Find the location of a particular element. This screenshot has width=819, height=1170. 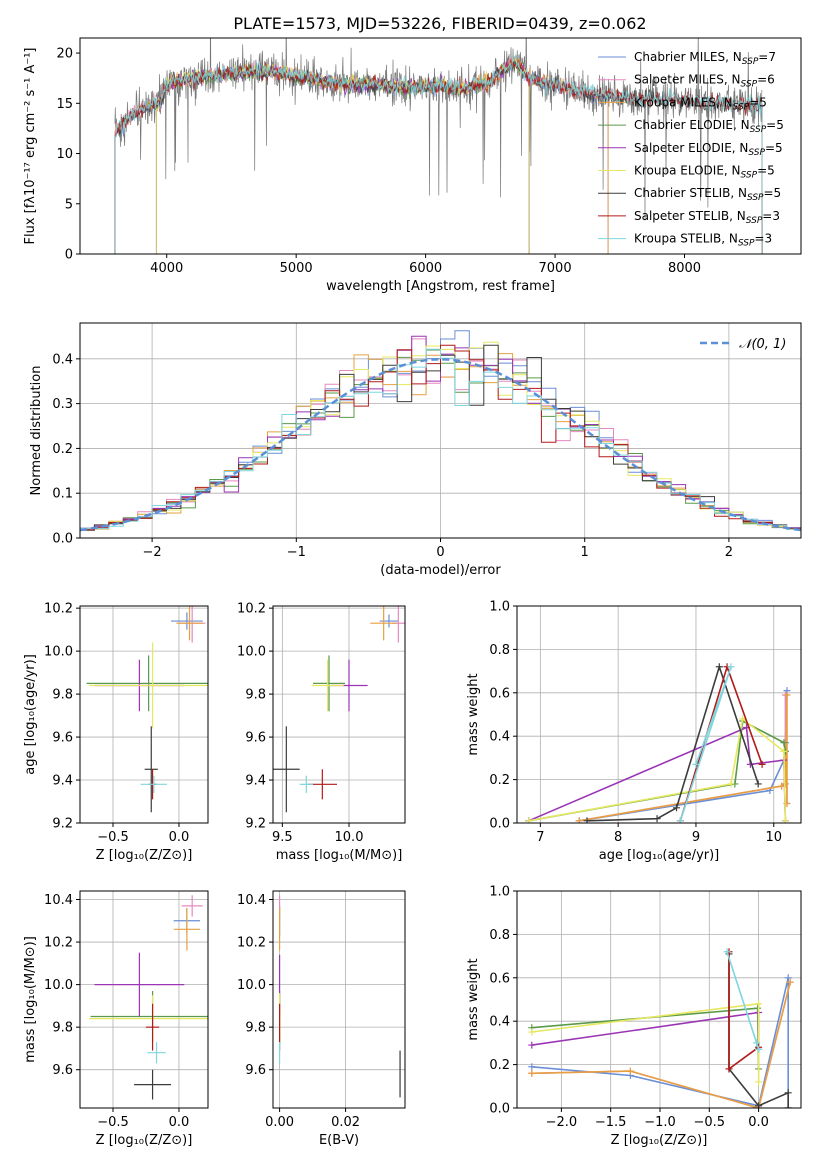

age_vs_Z-axes: −0.5 0.0 9.2 9.4 9.6 9.8 10.0 10.2 is located at coordinates (126, 723).